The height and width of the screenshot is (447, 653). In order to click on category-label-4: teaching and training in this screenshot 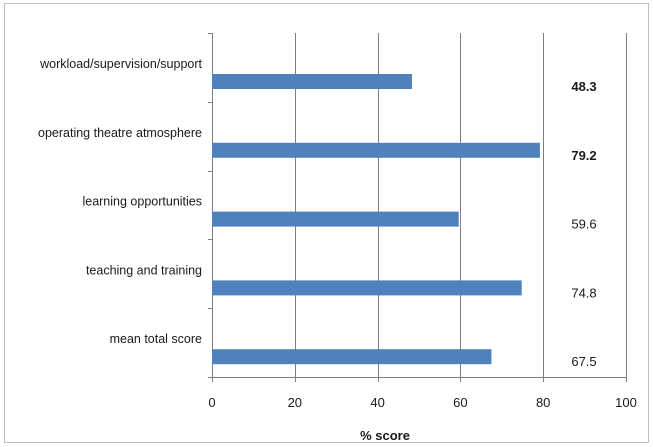, I will do `click(144, 270)`.